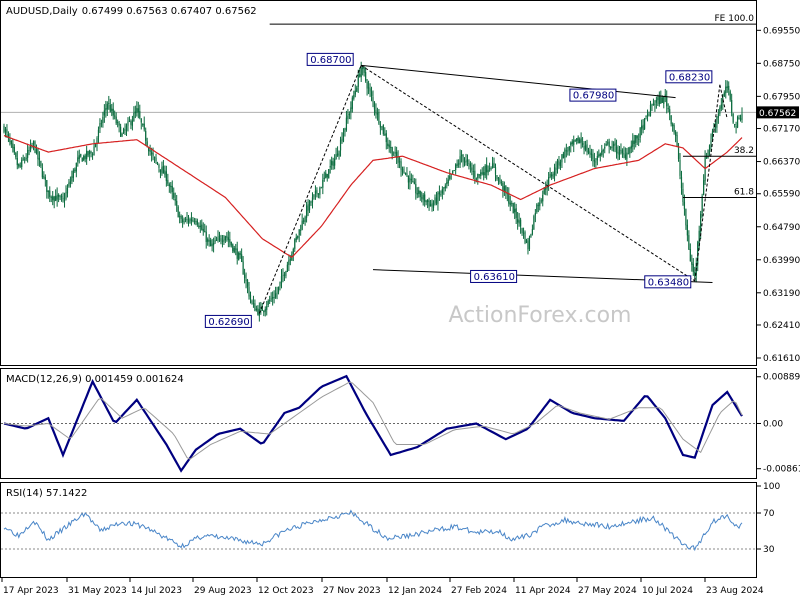  I want to click on macd-tick-label: 0.008896, so click(781, 378).